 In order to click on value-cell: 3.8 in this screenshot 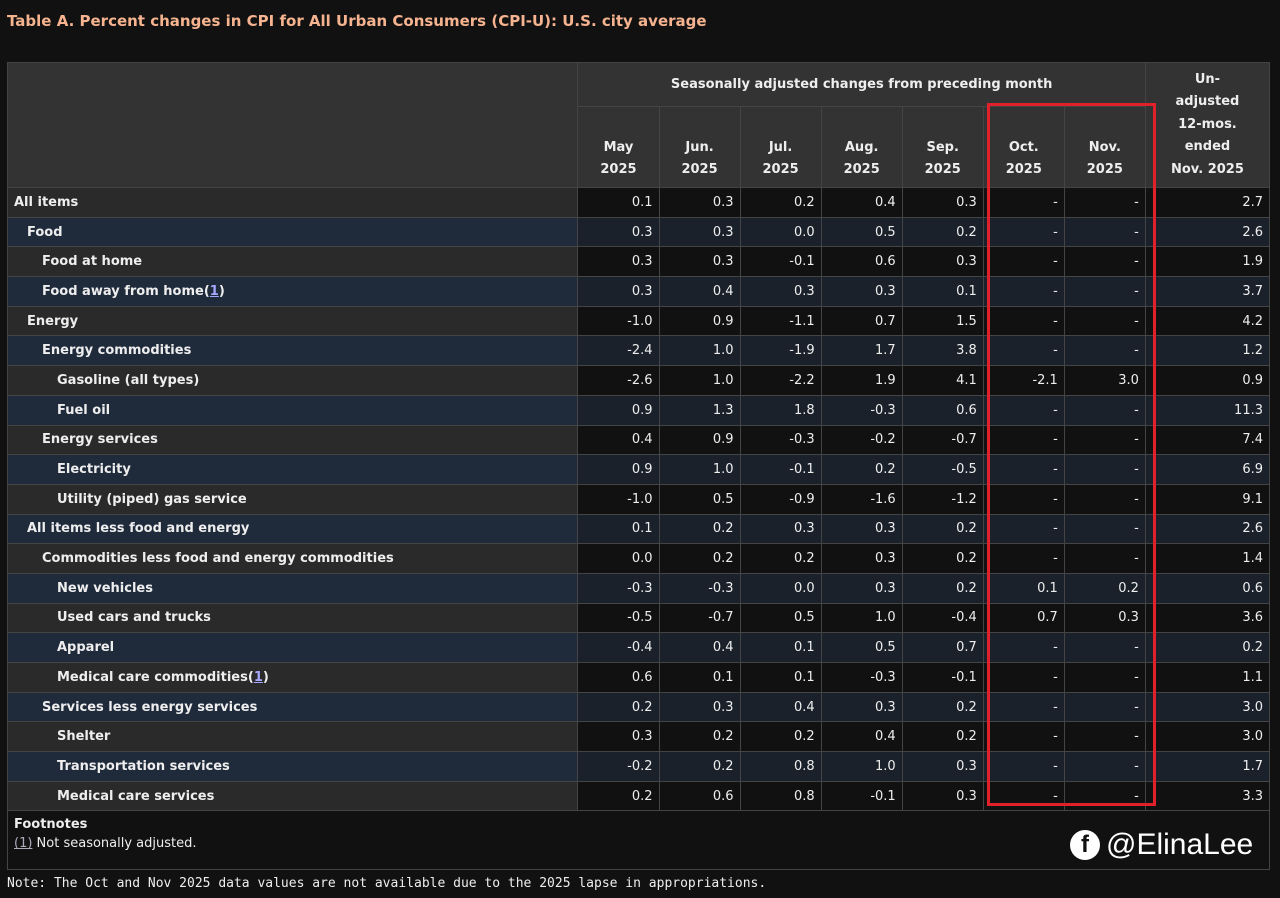, I will do `click(942, 351)`.